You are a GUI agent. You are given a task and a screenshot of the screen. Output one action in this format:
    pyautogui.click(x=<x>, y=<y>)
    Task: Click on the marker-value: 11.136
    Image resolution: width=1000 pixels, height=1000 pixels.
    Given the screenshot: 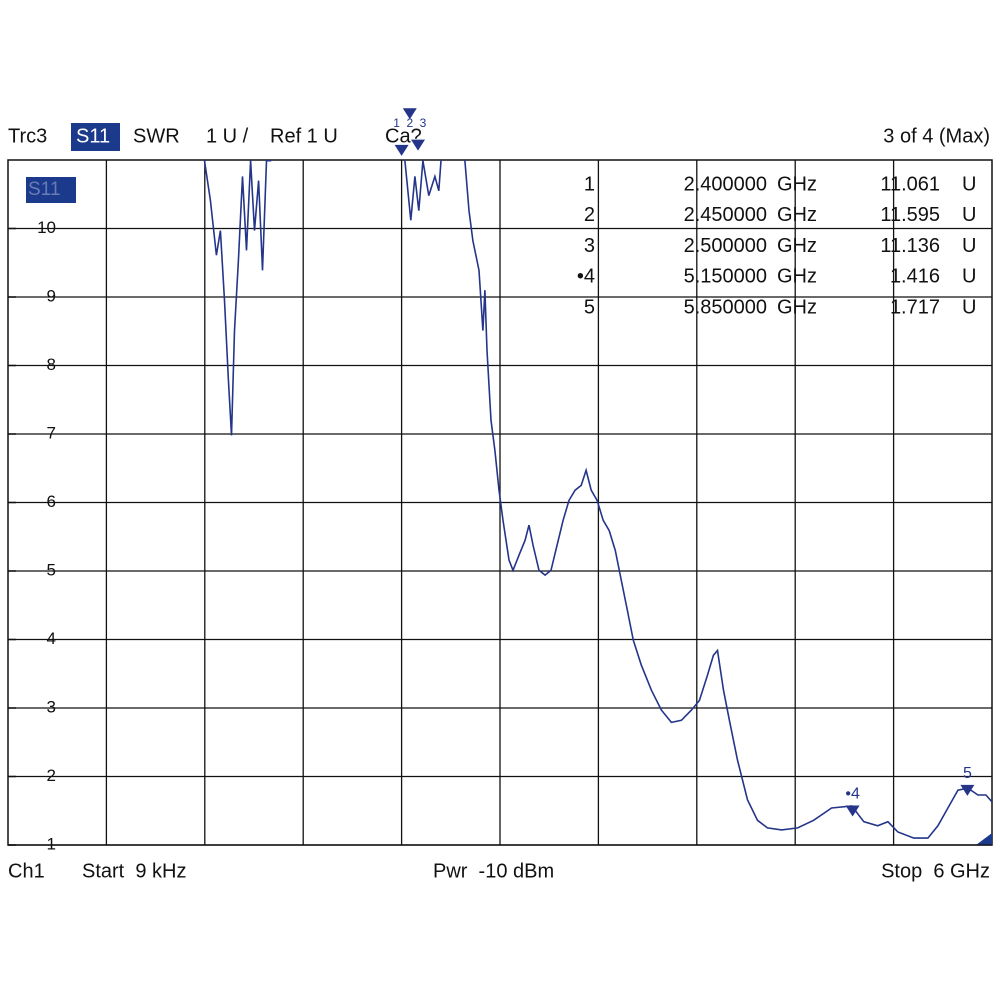 What is the action you would take?
    pyautogui.click(x=910, y=246)
    